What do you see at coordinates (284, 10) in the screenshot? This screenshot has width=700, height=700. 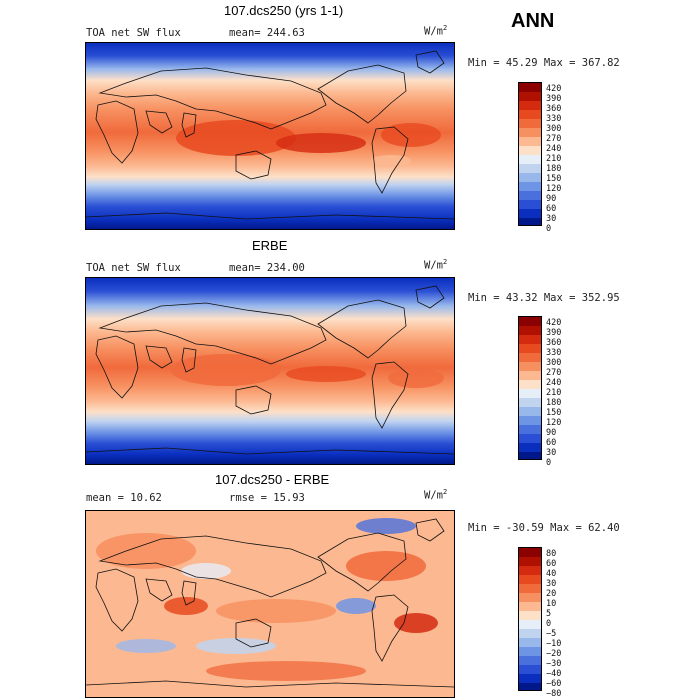 I see `panel-1-title: 107.dcs250 (yrs 1-1)` at bounding box center [284, 10].